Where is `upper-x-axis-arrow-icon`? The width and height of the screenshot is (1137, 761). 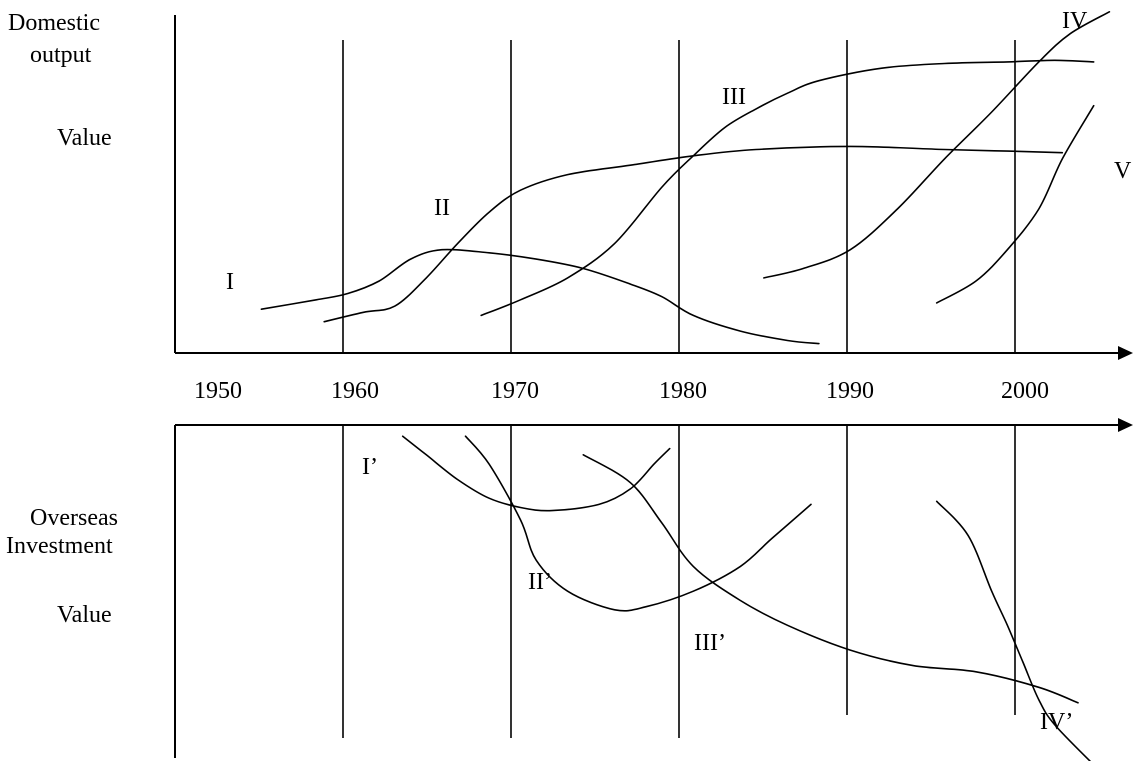 upper-x-axis-arrow-icon is located at coordinates (1125, 353).